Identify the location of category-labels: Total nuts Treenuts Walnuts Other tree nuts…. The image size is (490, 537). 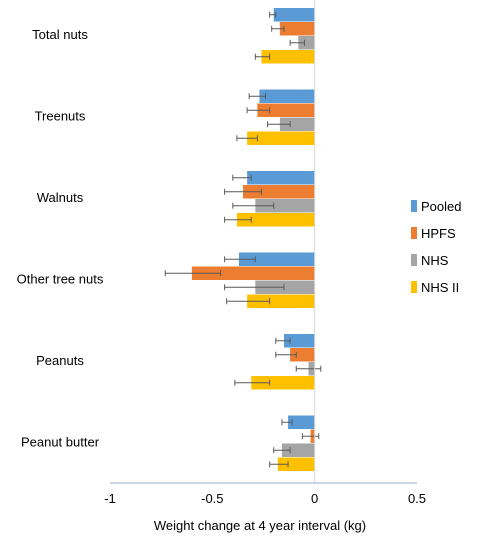
(60, 238).